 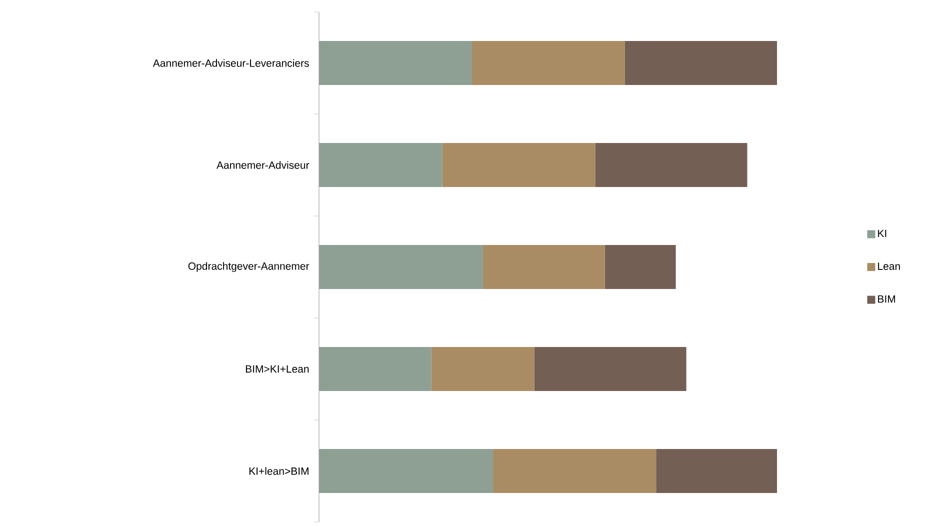 I want to click on legend-label: KI, so click(x=882, y=234).